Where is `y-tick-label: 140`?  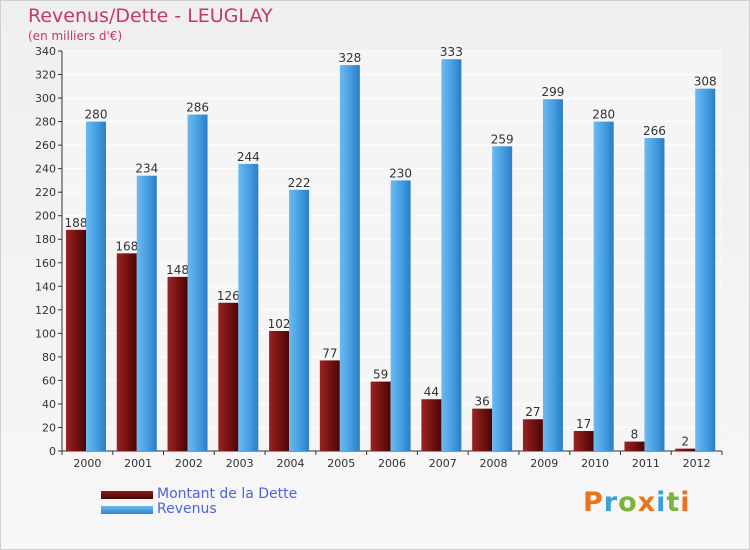 y-tick-label: 140 is located at coordinates (45, 286).